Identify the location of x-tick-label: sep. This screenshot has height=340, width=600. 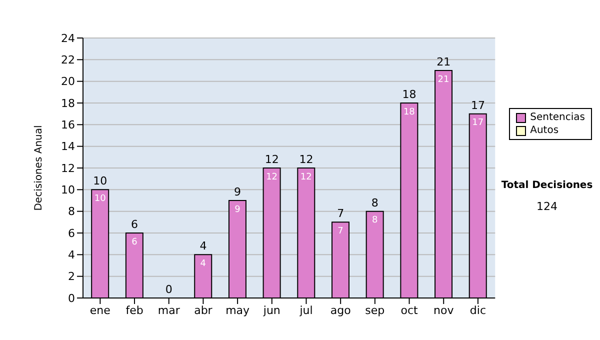
(375, 310).